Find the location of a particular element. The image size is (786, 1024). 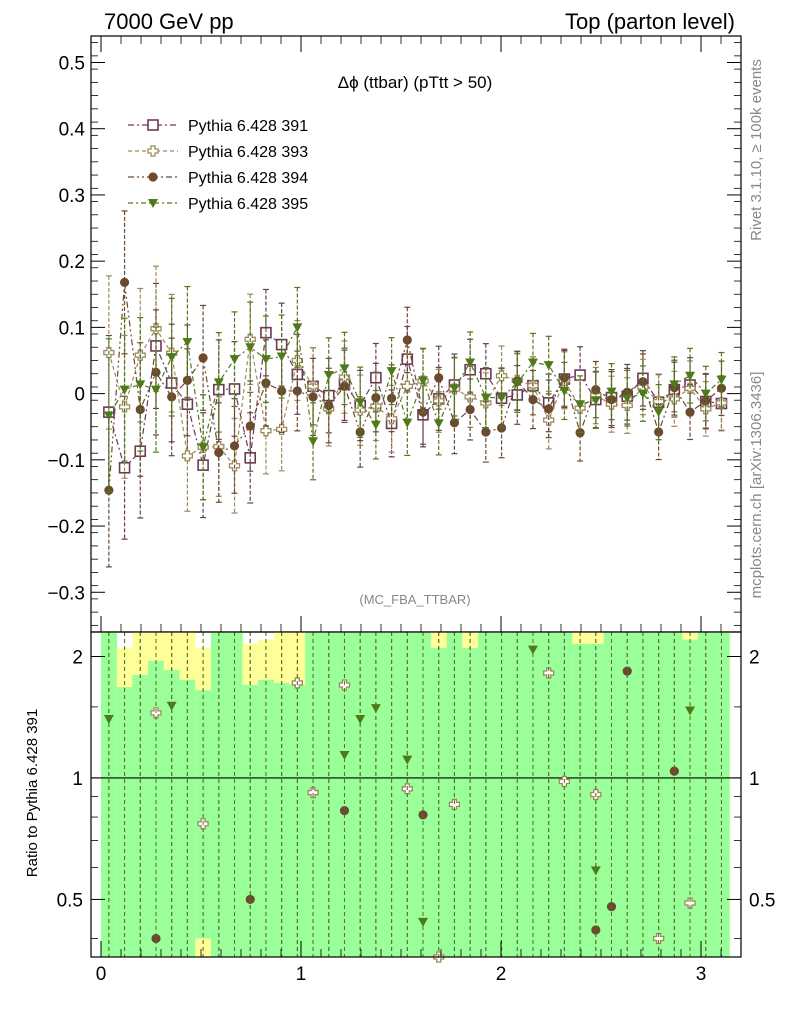

x-tick-label: 2 is located at coordinates (501, 974).